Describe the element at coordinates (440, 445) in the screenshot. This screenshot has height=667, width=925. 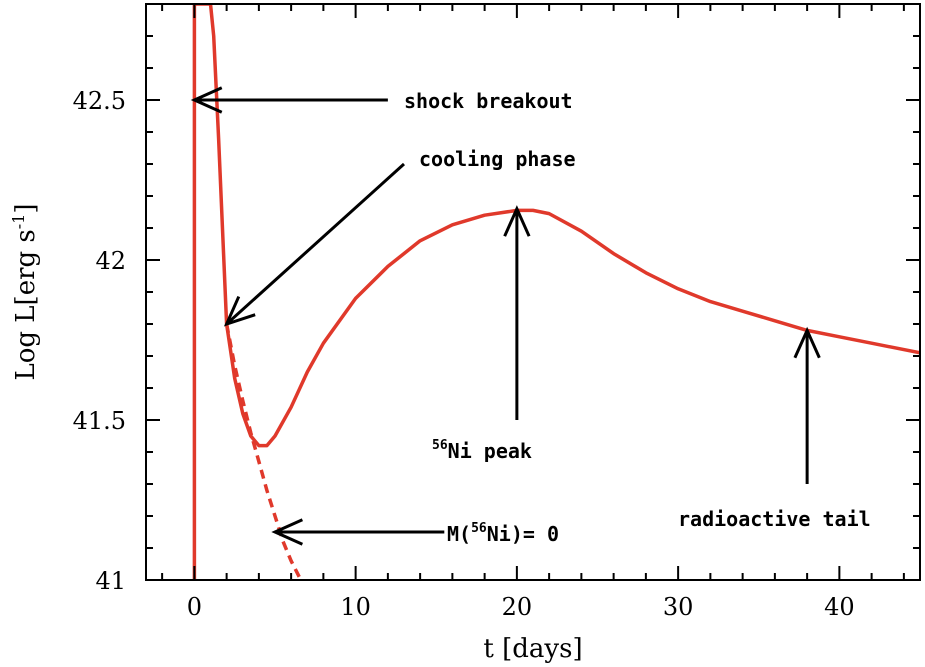
I see `annotation-ni-peak-sup: 56` at that location.